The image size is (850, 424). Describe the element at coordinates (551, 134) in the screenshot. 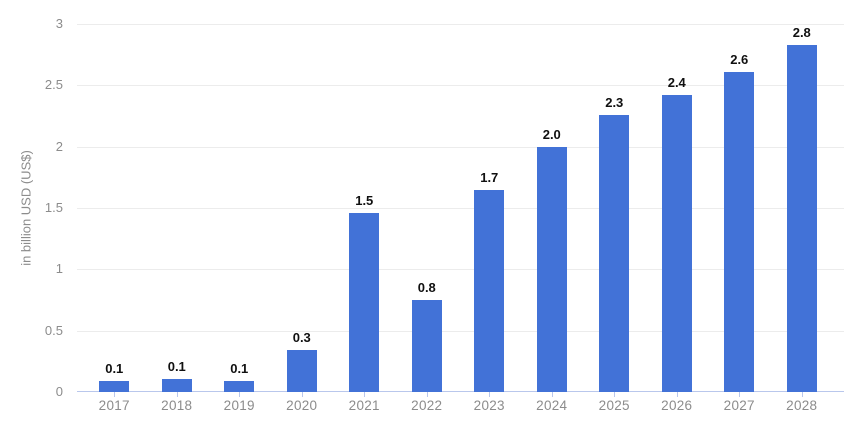

I see `value-label-2024: 2.0` at that location.